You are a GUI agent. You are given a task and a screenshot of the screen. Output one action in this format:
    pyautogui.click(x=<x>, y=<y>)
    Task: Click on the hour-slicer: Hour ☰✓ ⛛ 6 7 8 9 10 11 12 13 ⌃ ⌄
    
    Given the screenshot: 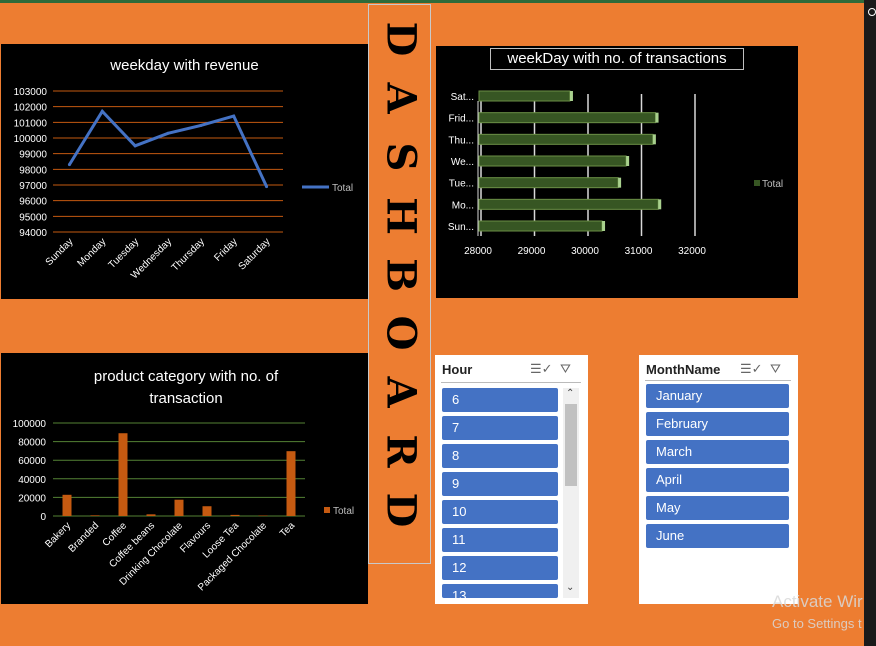 What is the action you would take?
    pyautogui.click(x=511, y=479)
    